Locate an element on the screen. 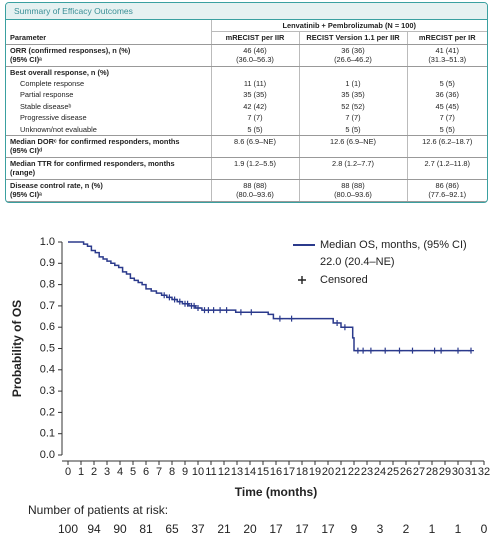 Image resolution: width=493 pixels, height=538 pixels. x-tick-label: 27 is located at coordinates (419, 472).